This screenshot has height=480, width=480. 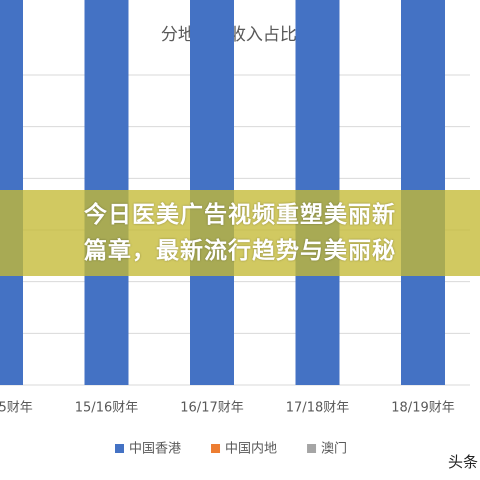 I want to click on x-tick-label: 14/15财年, so click(x=16, y=408).